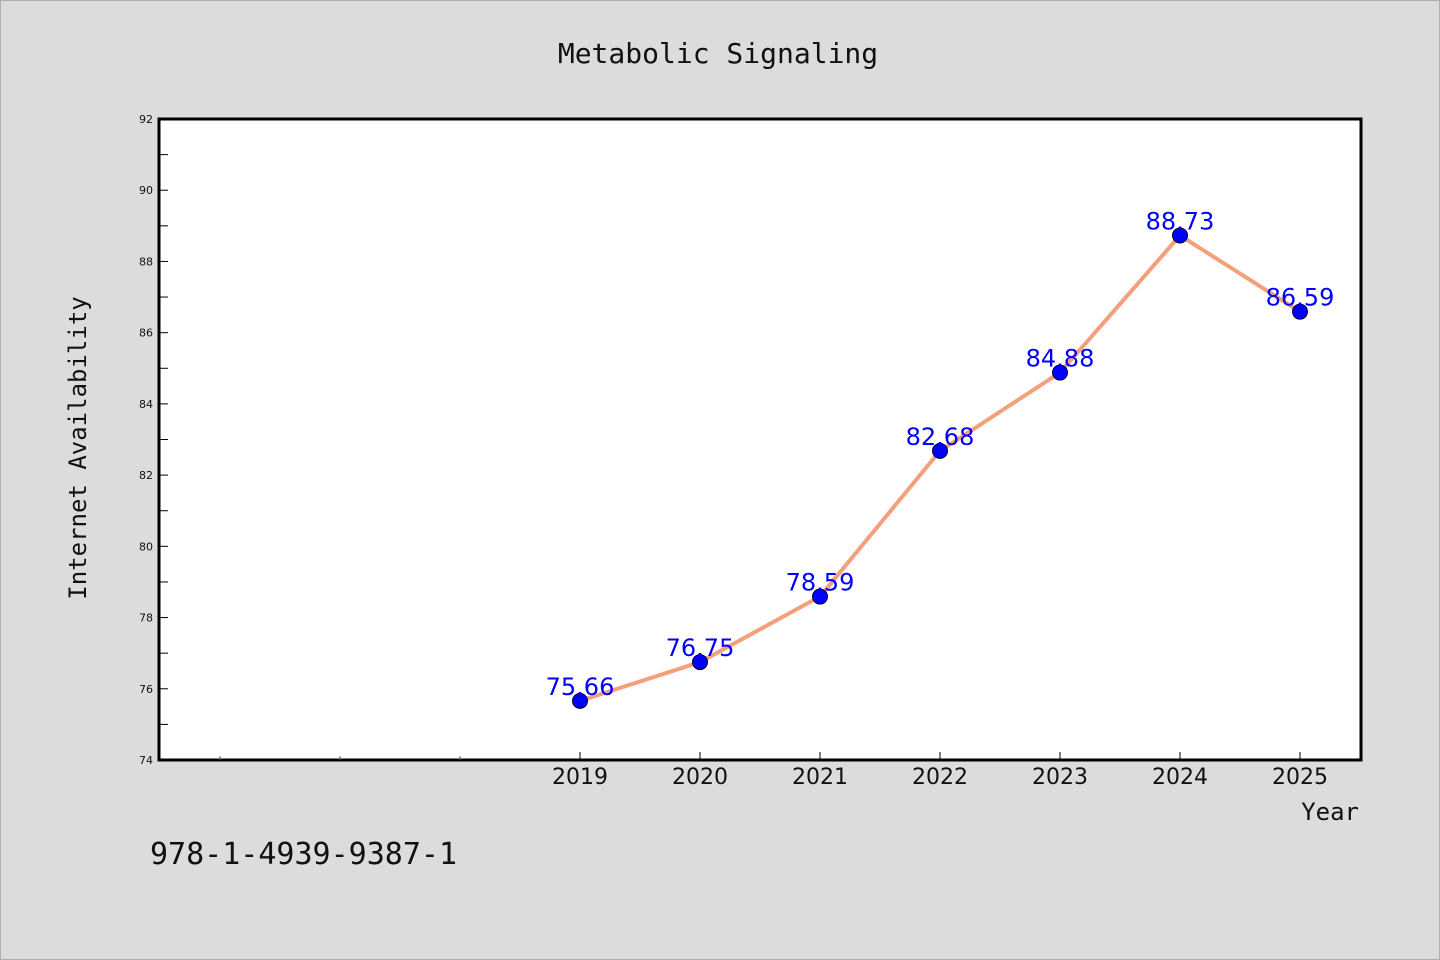 The height and width of the screenshot is (960, 1440). I want to click on y-tick-label: 82, so click(146, 475).